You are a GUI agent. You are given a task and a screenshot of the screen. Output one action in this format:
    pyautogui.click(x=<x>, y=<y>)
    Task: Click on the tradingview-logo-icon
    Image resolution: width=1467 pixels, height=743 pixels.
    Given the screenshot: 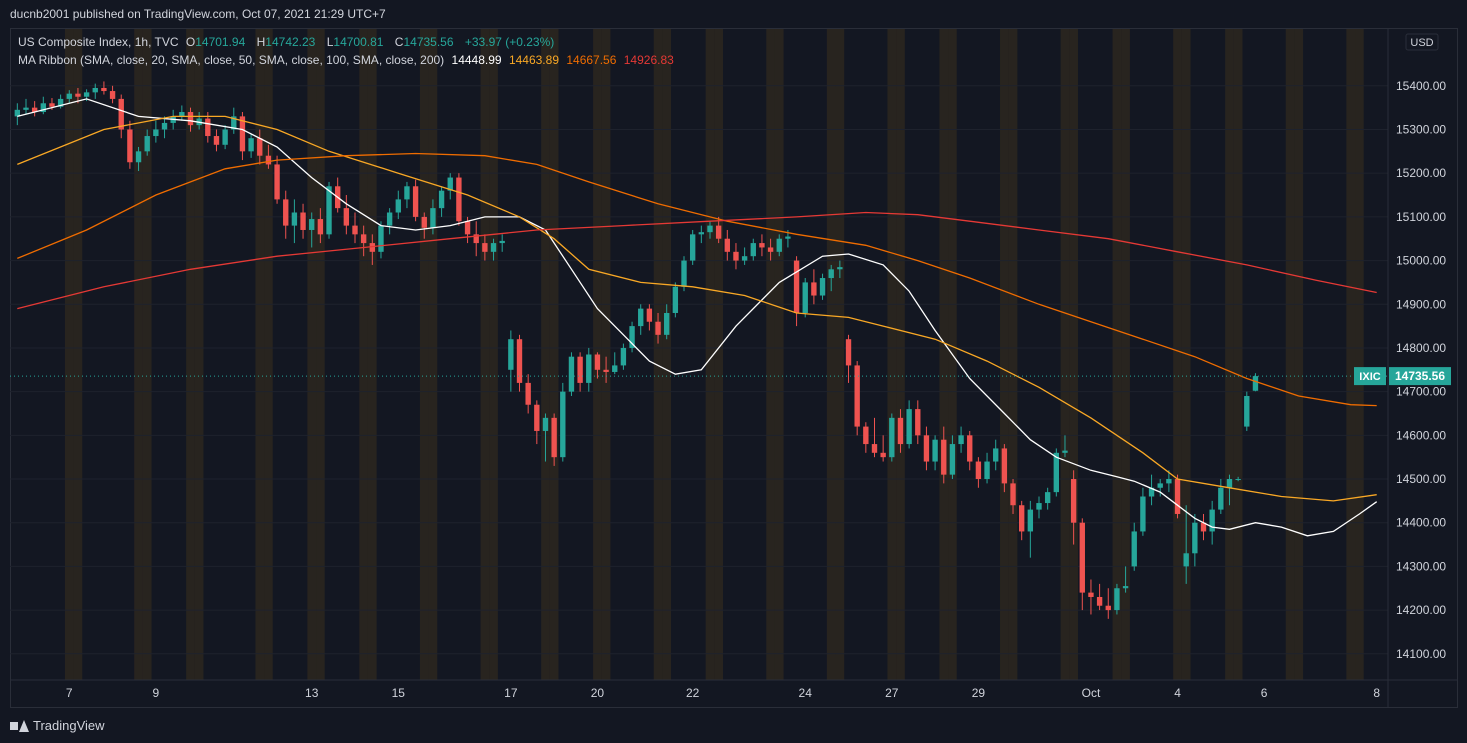 What is the action you would take?
    pyautogui.click(x=19, y=725)
    